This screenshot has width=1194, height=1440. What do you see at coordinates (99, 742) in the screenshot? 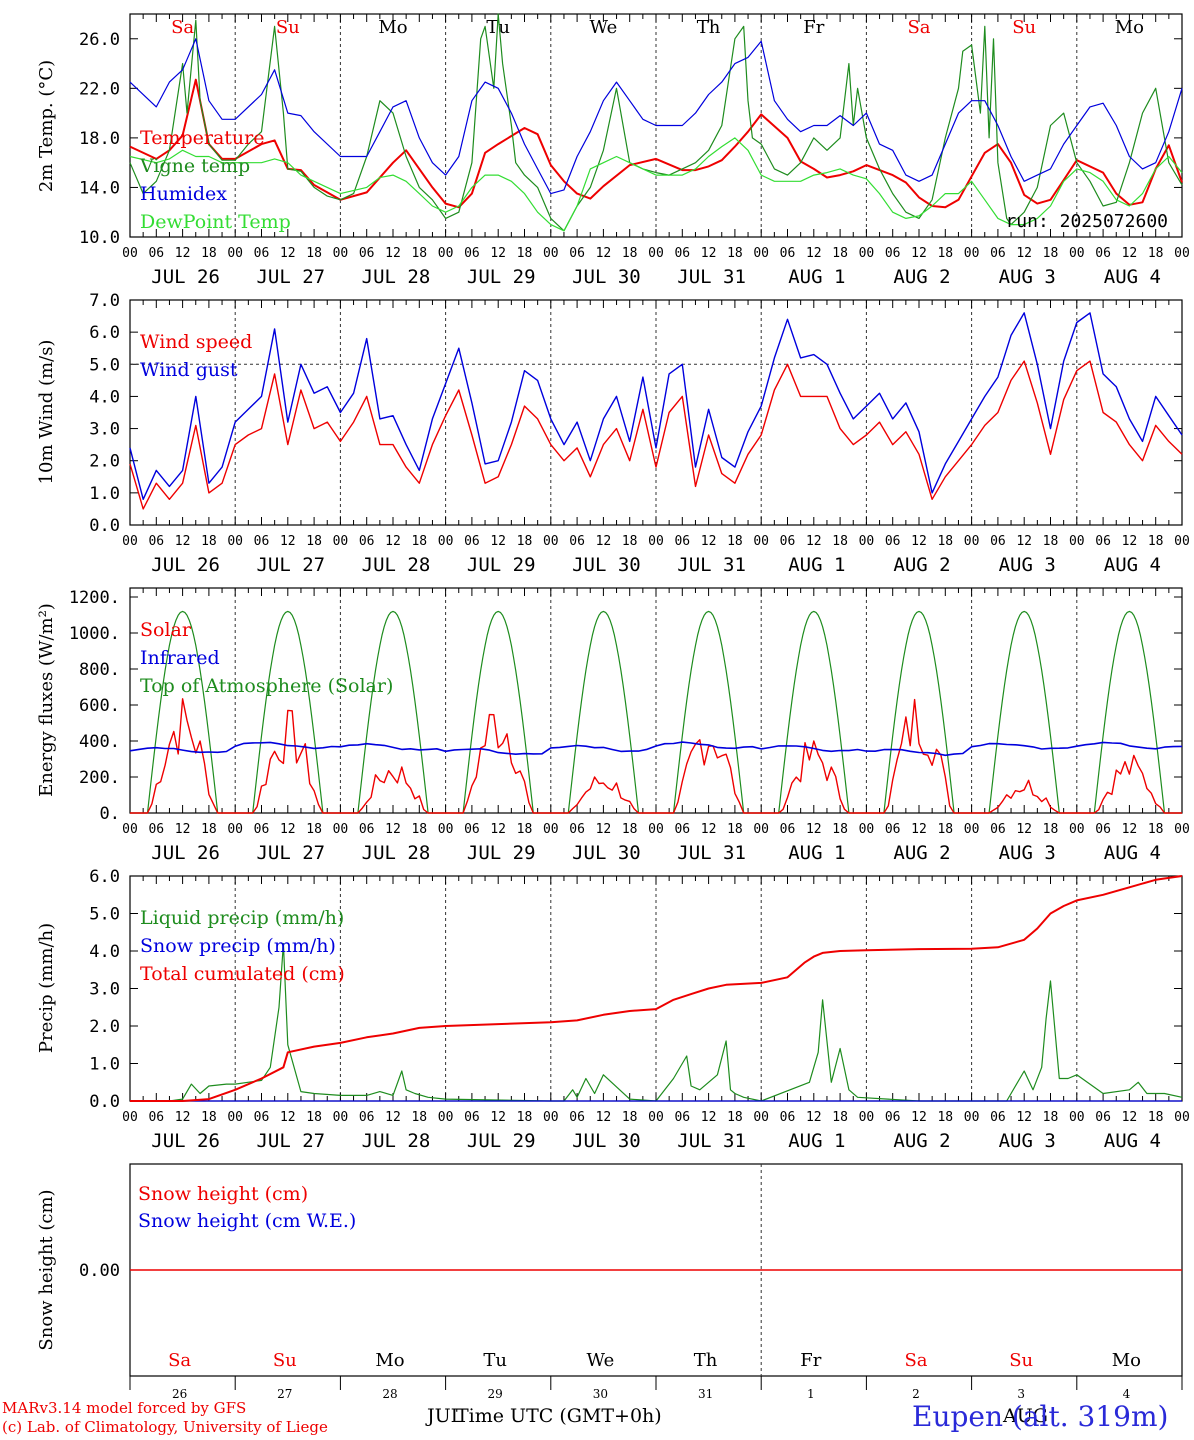
I see `y-tick-label: 400.` at bounding box center [99, 742].